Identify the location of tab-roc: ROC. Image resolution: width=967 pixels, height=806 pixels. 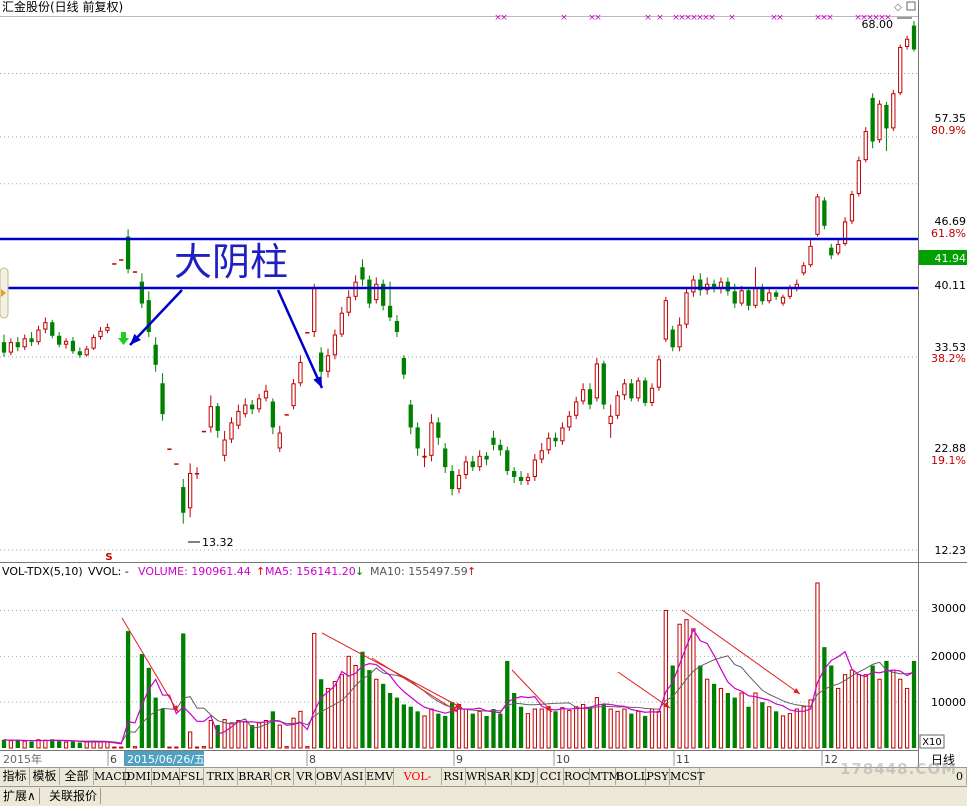
(577, 776).